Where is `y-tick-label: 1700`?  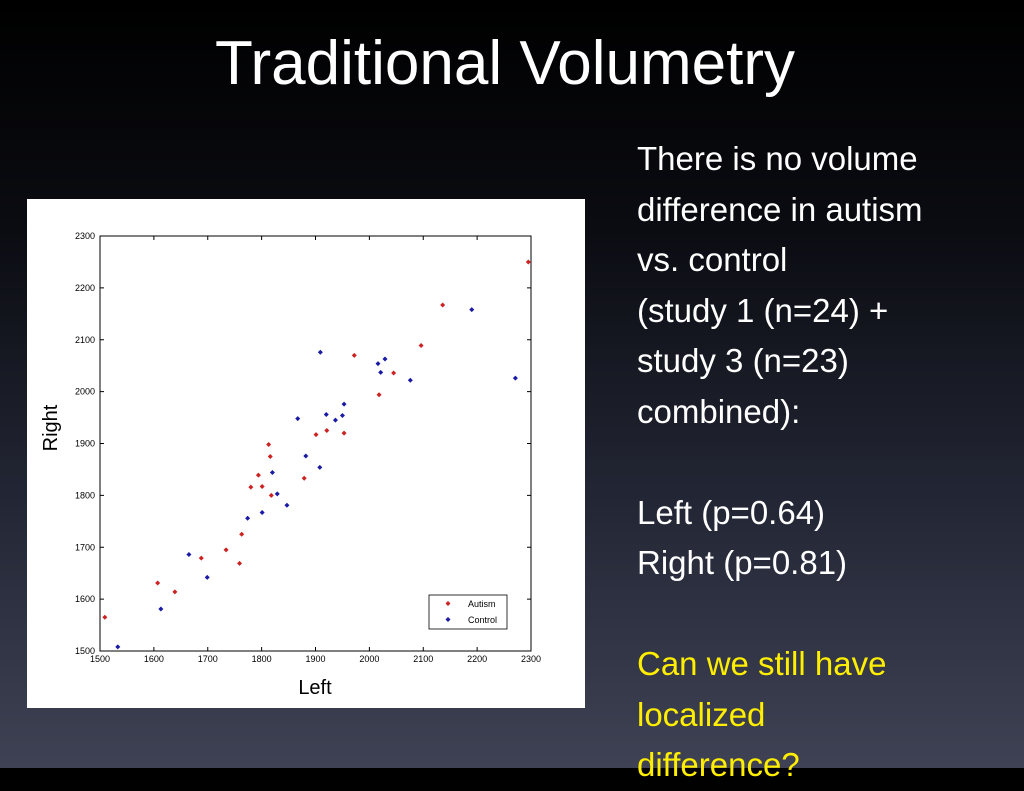 y-tick-label: 1700 is located at coordinates (85, 547).